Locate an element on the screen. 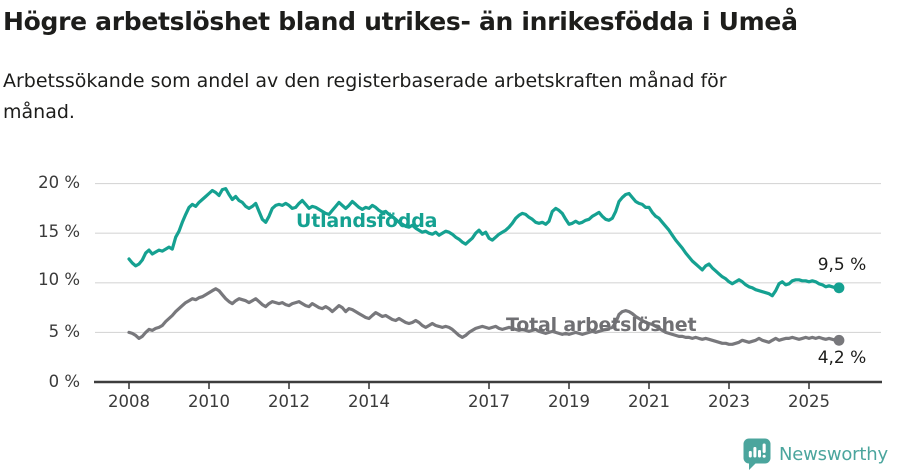  x-axis-label-2023: 2023 is located at coordinates (729, 401).